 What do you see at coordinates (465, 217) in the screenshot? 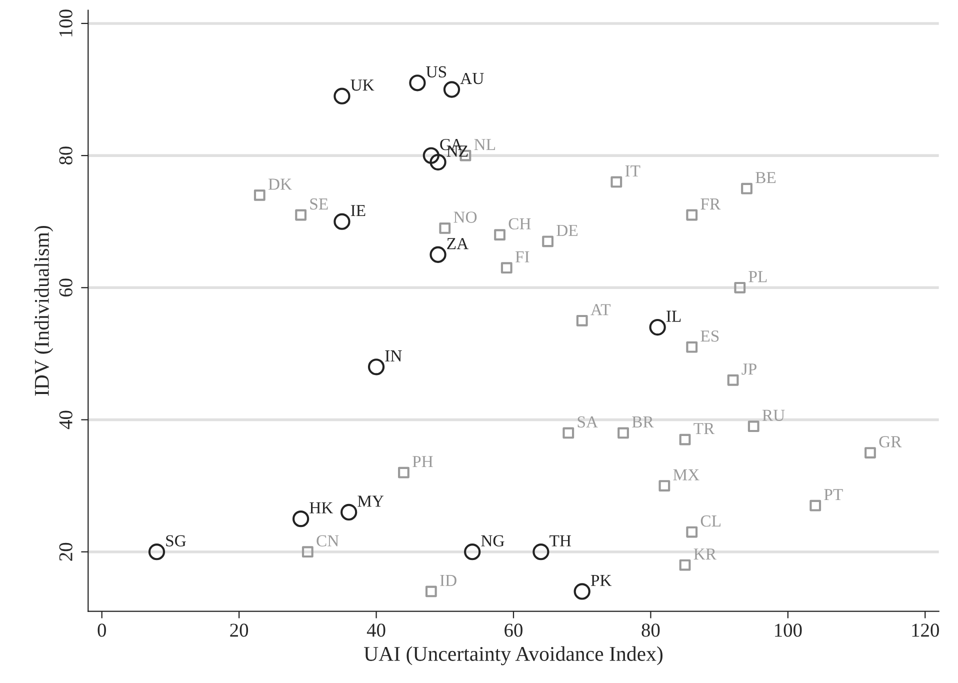
I see `data-label: NO` at bounding box center [465, 217].